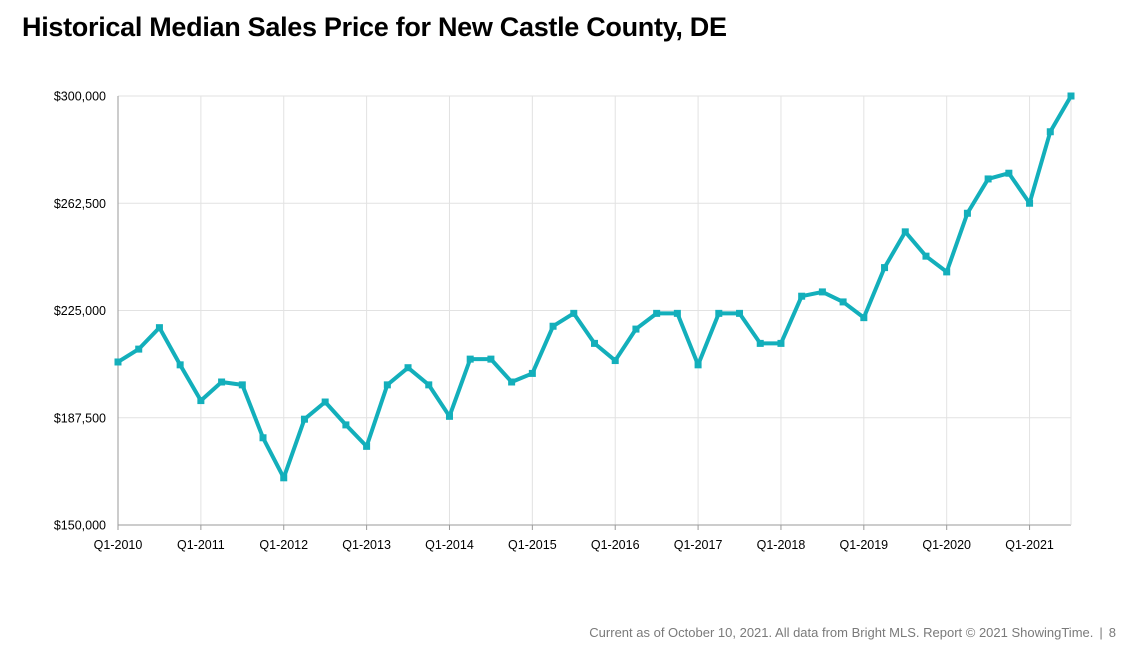  Describe the element at coordinates (80, 418) in the screenshot. I see `y-tick-label: $187,500` at that location.